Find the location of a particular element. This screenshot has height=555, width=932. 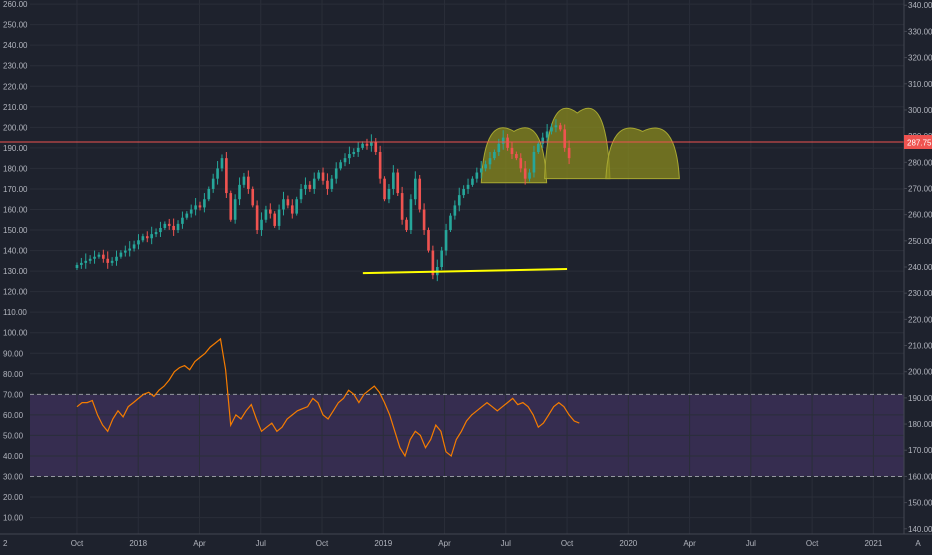

support-trendline is located at coordinates (465, 271).